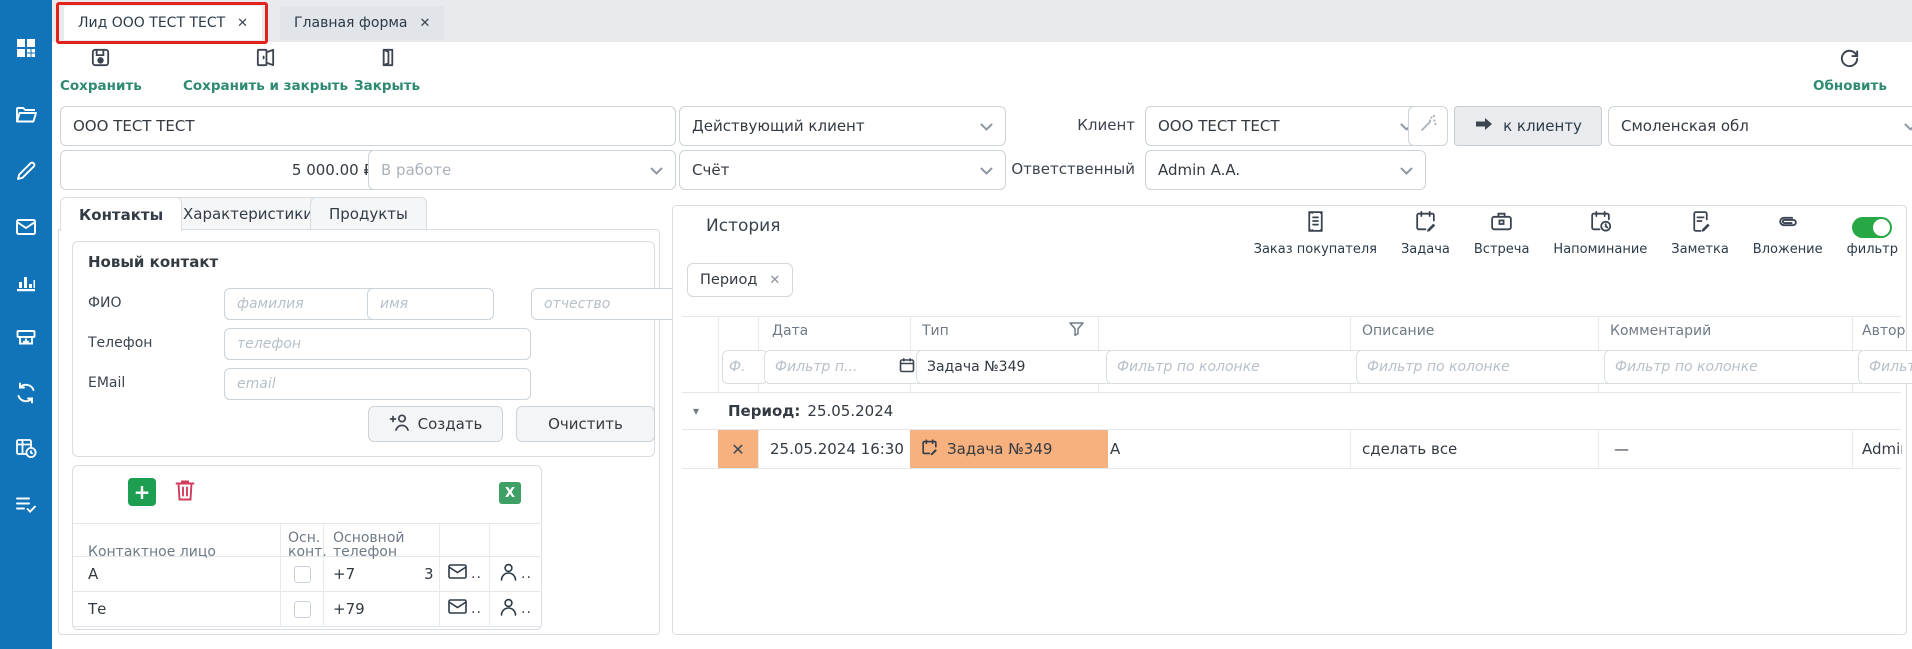 The height and width of the screenshot is (649, 1912). I want to click on create-reminder-label: Напоминание, so click(1600, 249).